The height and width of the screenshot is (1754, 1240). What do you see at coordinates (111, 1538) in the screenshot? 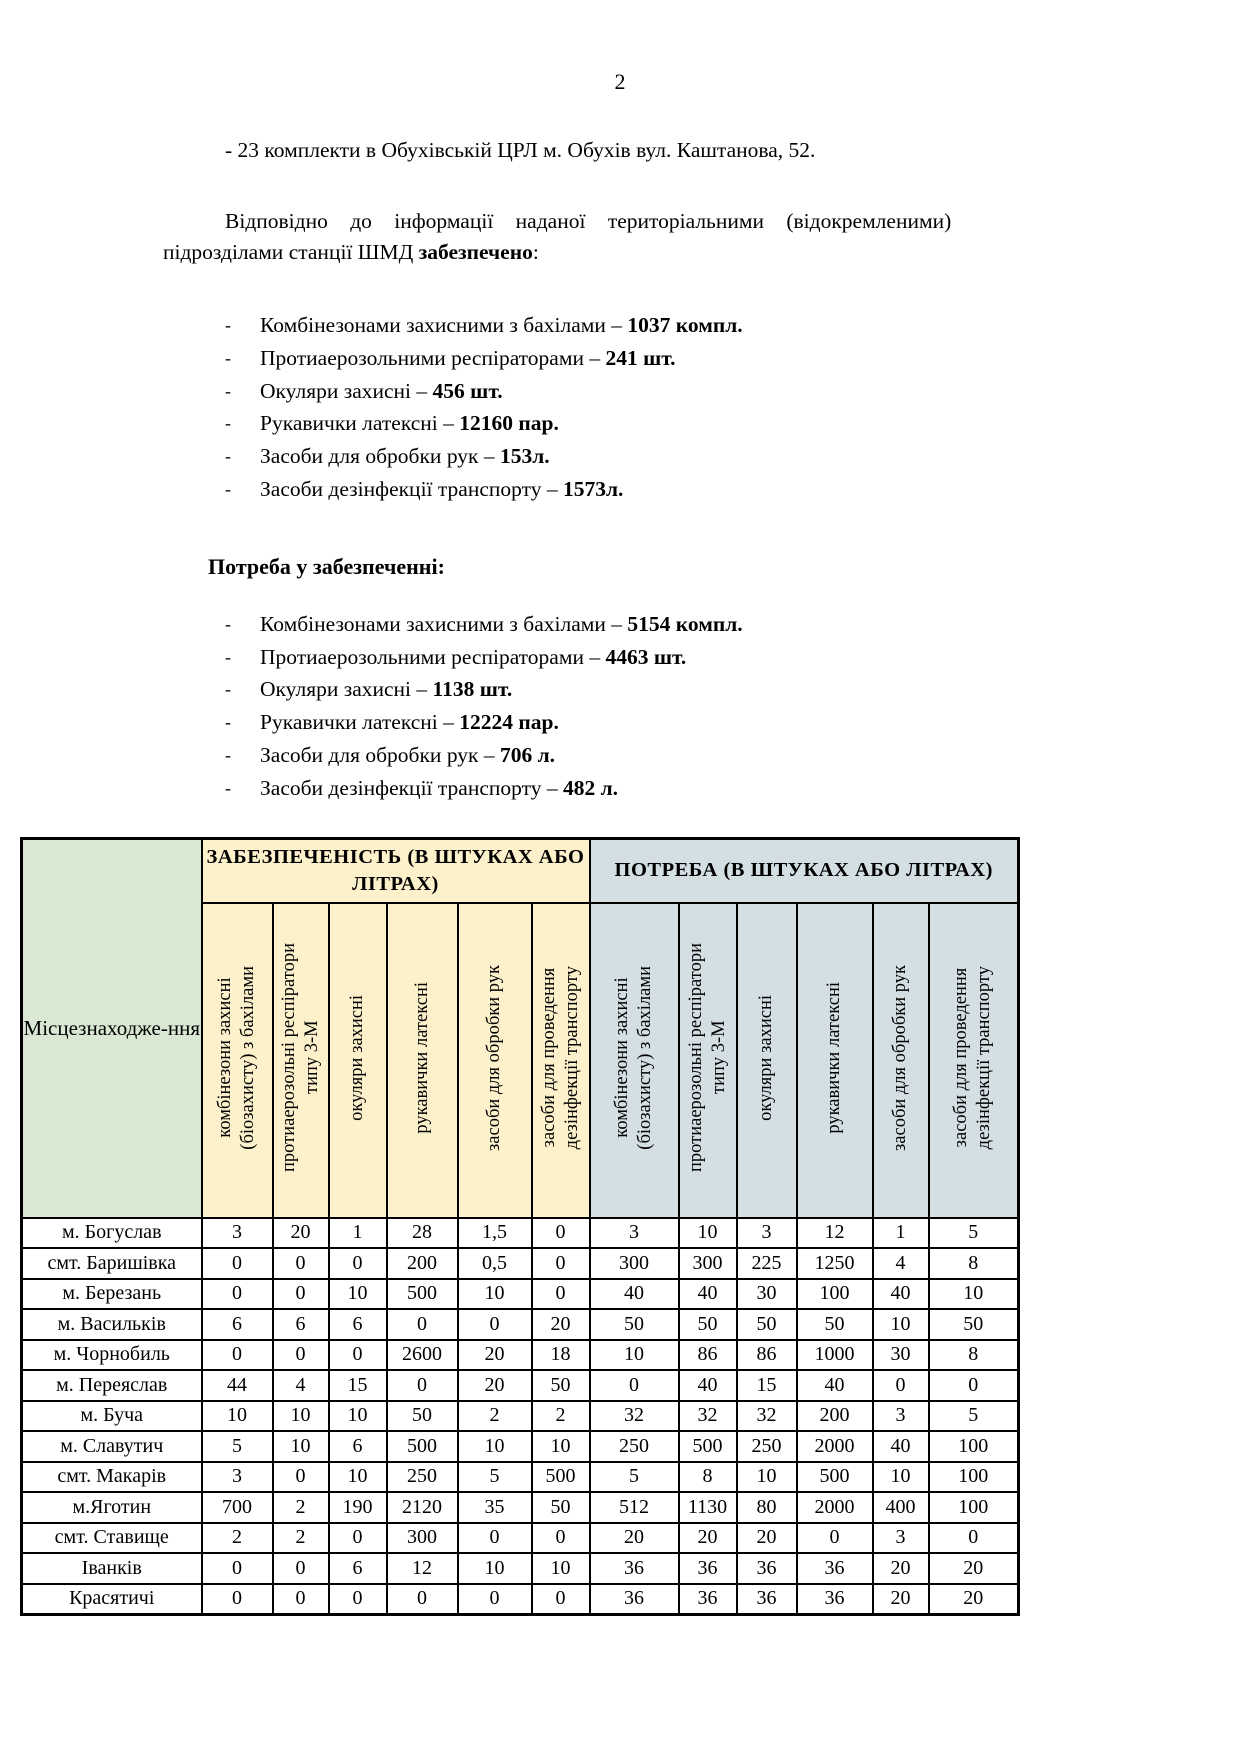
I see `row-location: смт. Ставище` at bounding box center [111, 1538].